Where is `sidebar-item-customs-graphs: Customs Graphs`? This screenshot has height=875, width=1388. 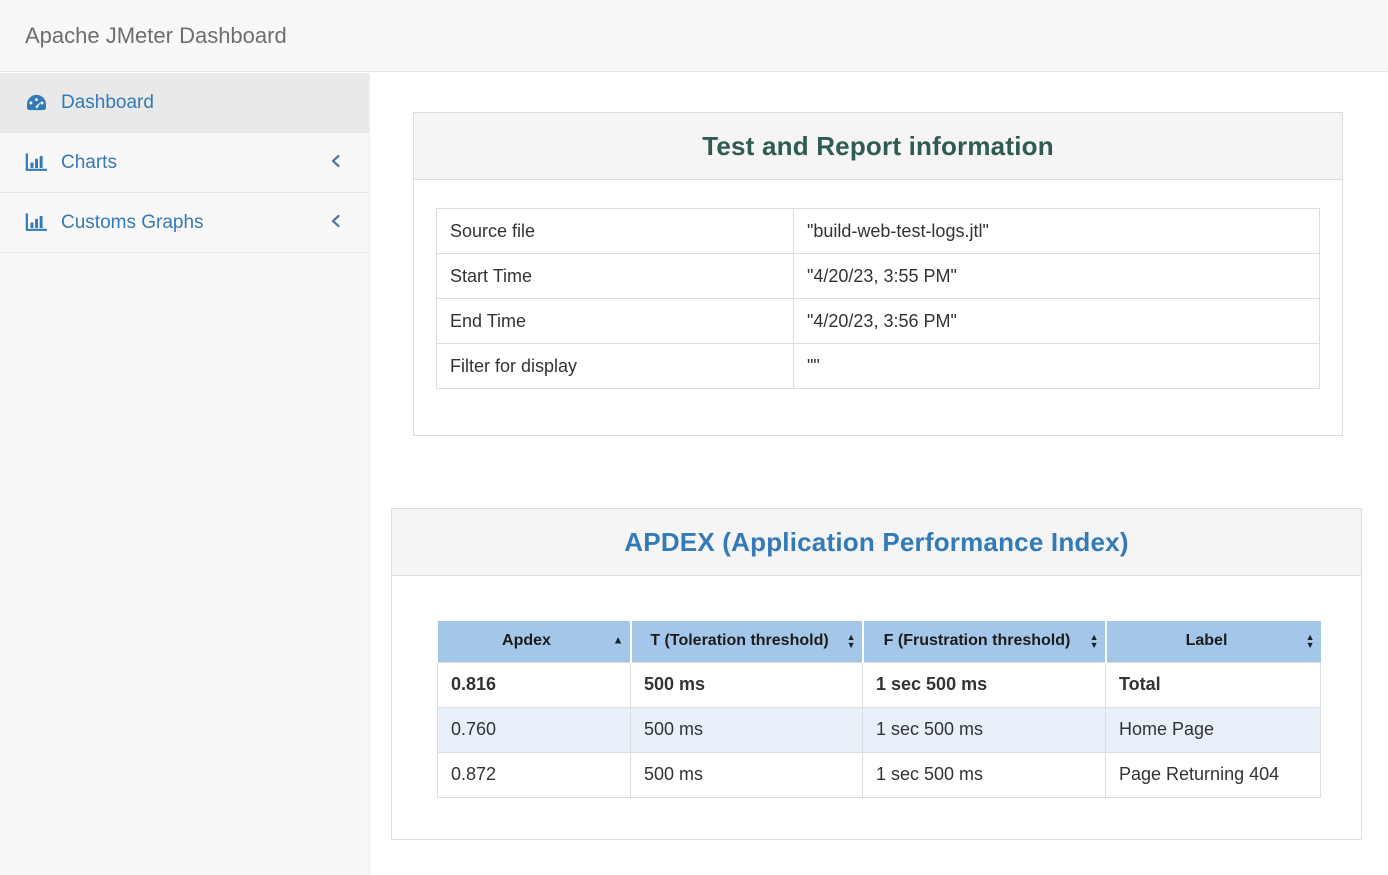
sidebar-item-customs-graphs: Customs Graphs is located at coordinates (184, 223).